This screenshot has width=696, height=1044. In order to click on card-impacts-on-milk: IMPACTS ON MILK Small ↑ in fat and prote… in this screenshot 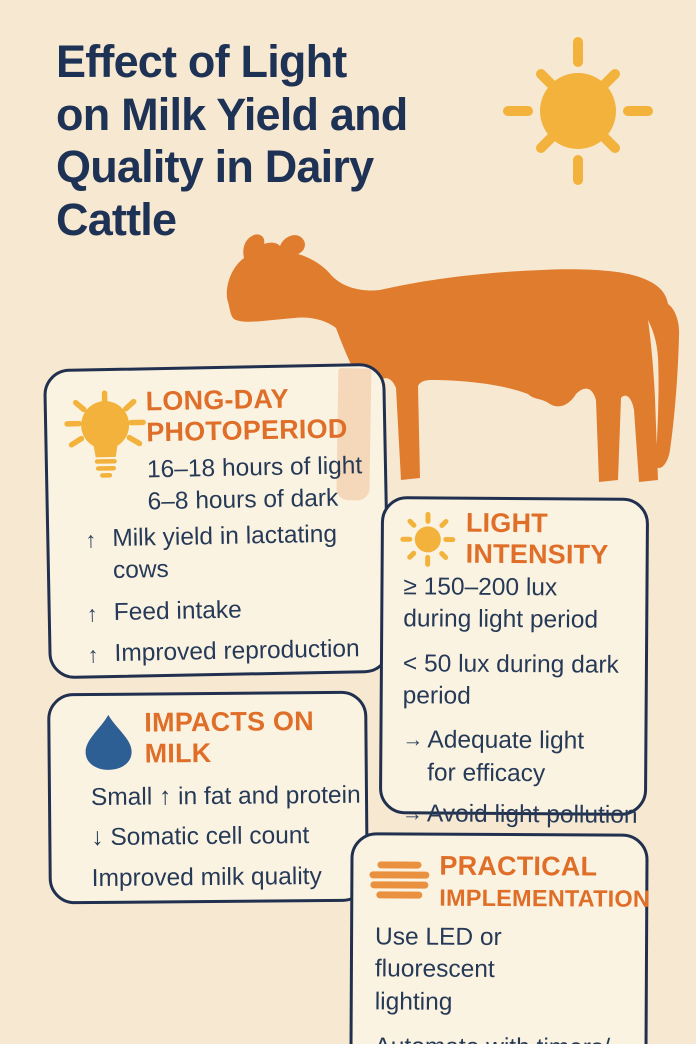, I will do `click(208, 797)`.